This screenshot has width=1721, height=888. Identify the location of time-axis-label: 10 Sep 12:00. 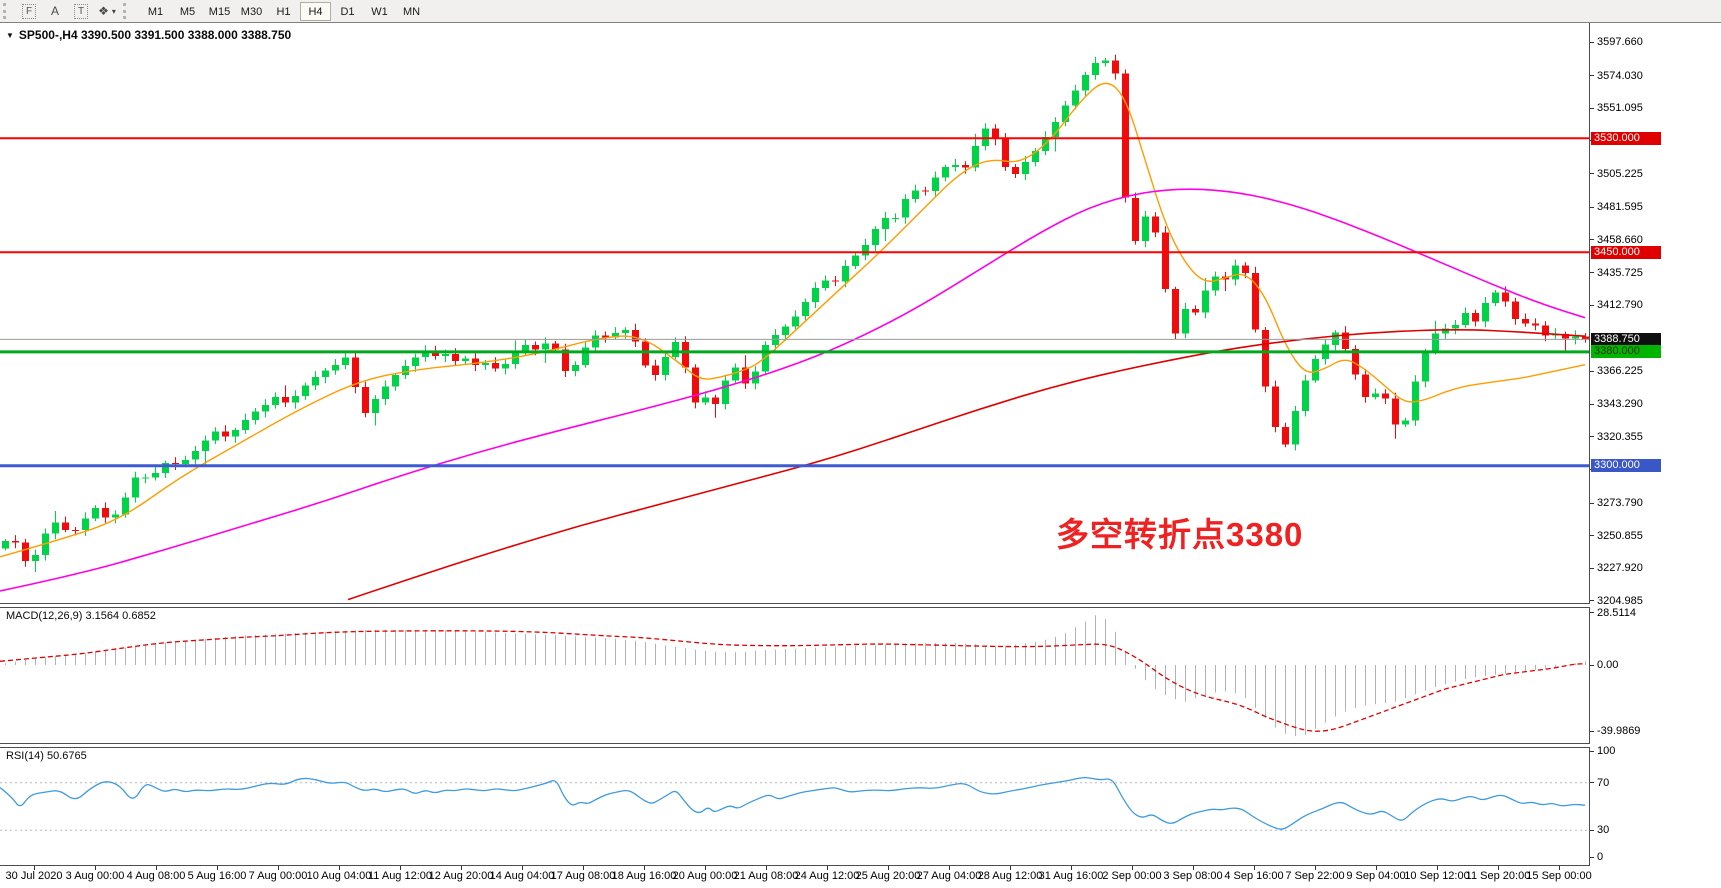
(1437, 876).